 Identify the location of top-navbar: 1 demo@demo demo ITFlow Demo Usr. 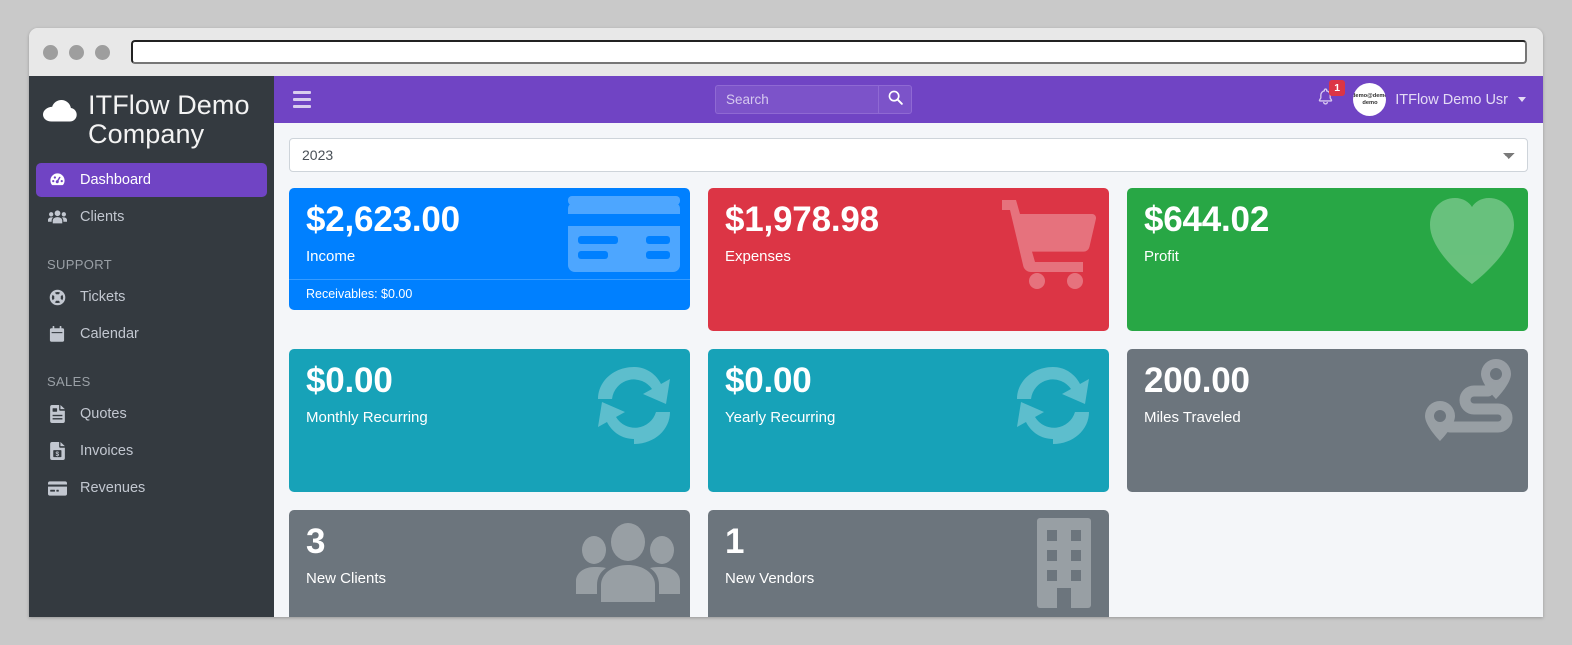
(908, 99).